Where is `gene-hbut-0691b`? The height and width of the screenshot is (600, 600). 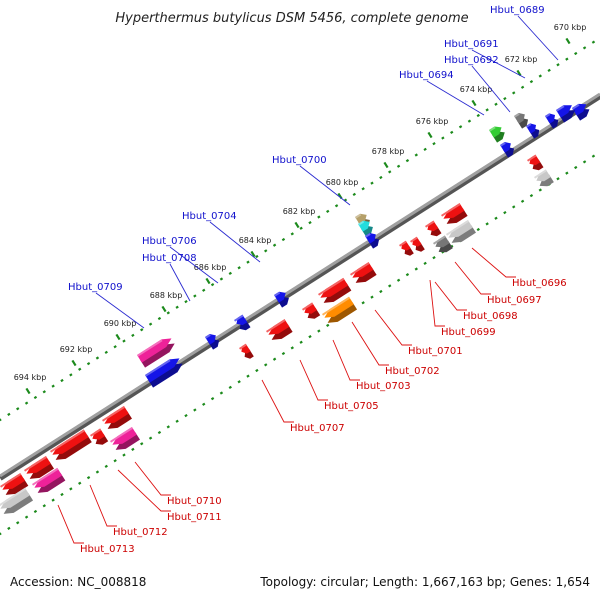
gene-hbut-0691b is located at coordinates (553, 120).